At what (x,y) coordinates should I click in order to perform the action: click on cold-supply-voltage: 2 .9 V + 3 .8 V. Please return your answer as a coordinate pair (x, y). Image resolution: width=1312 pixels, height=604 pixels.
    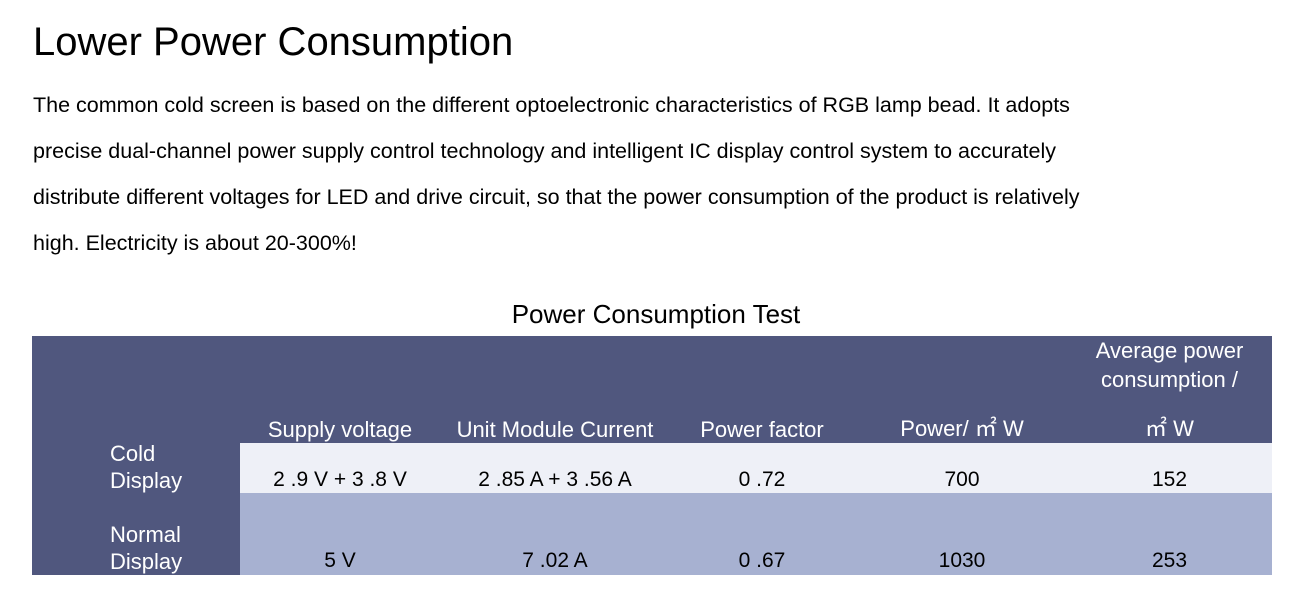
    Looking at the image, I should click on (340, 479).